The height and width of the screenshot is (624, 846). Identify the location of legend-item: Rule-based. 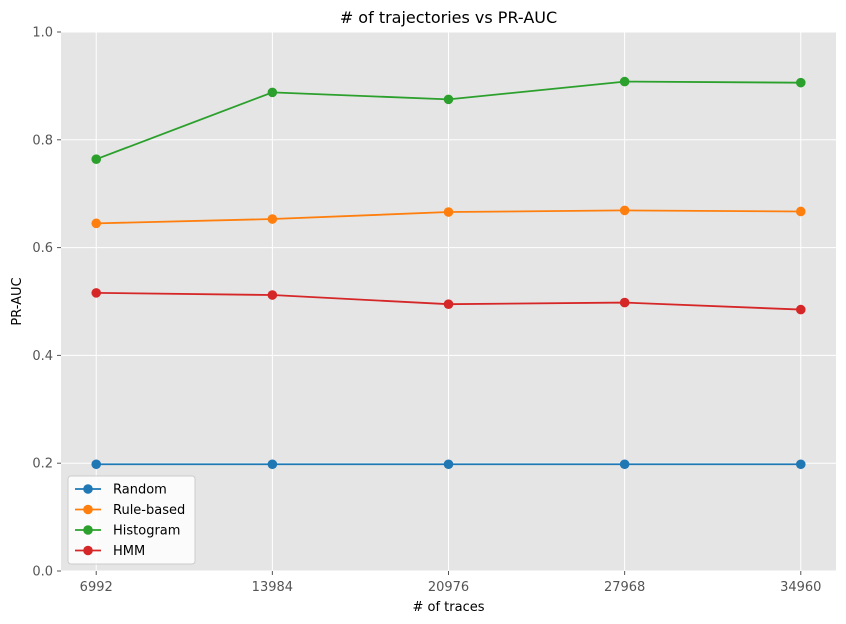
(130, 510).